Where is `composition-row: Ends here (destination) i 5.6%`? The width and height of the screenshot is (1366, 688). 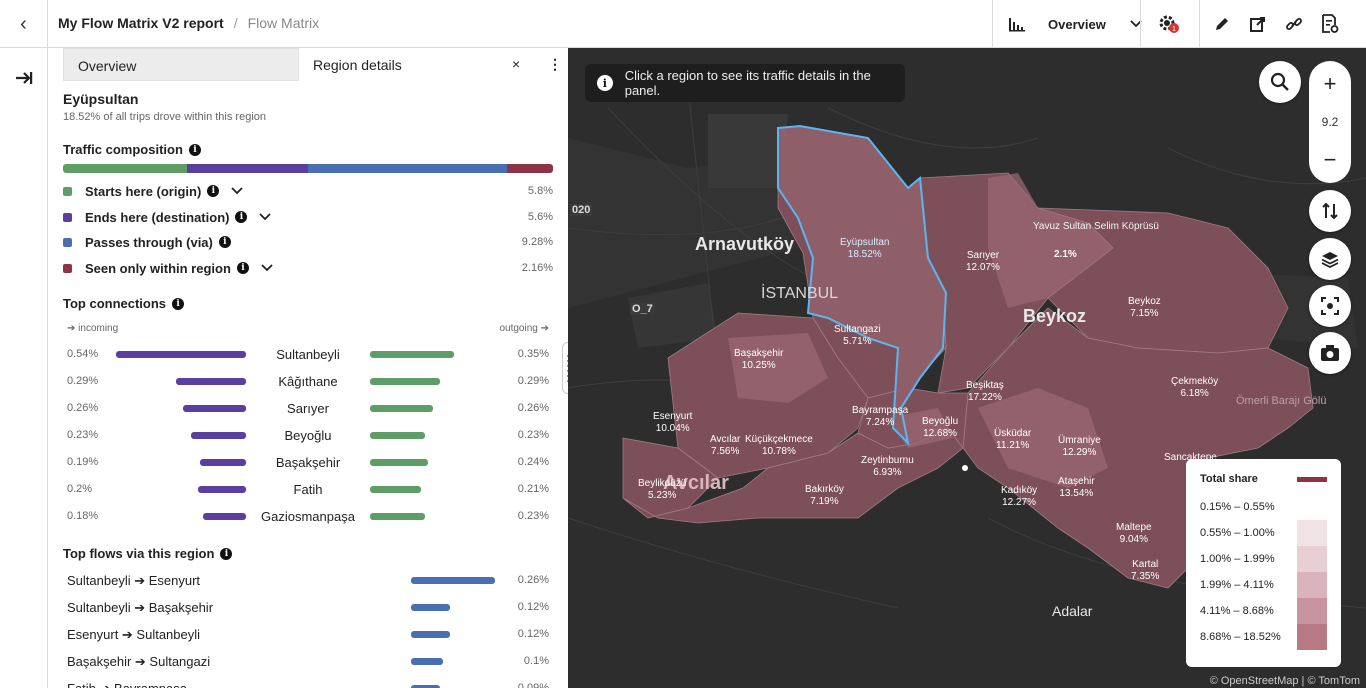
composition-row: Ends here (destination) i 5.6% is located at coordinates (308, 217).